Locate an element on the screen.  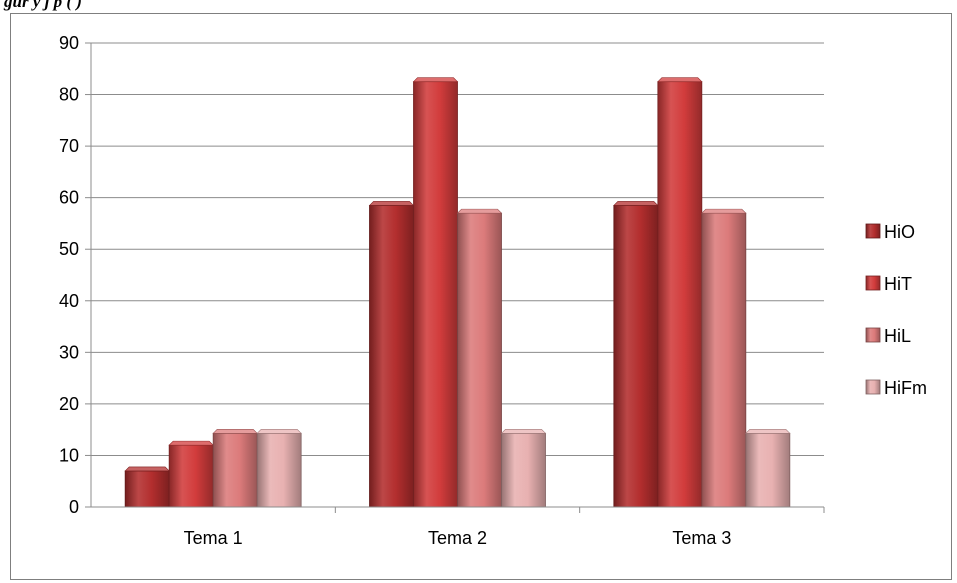
legend-swatch-hit is located at coordinates (873, 283).